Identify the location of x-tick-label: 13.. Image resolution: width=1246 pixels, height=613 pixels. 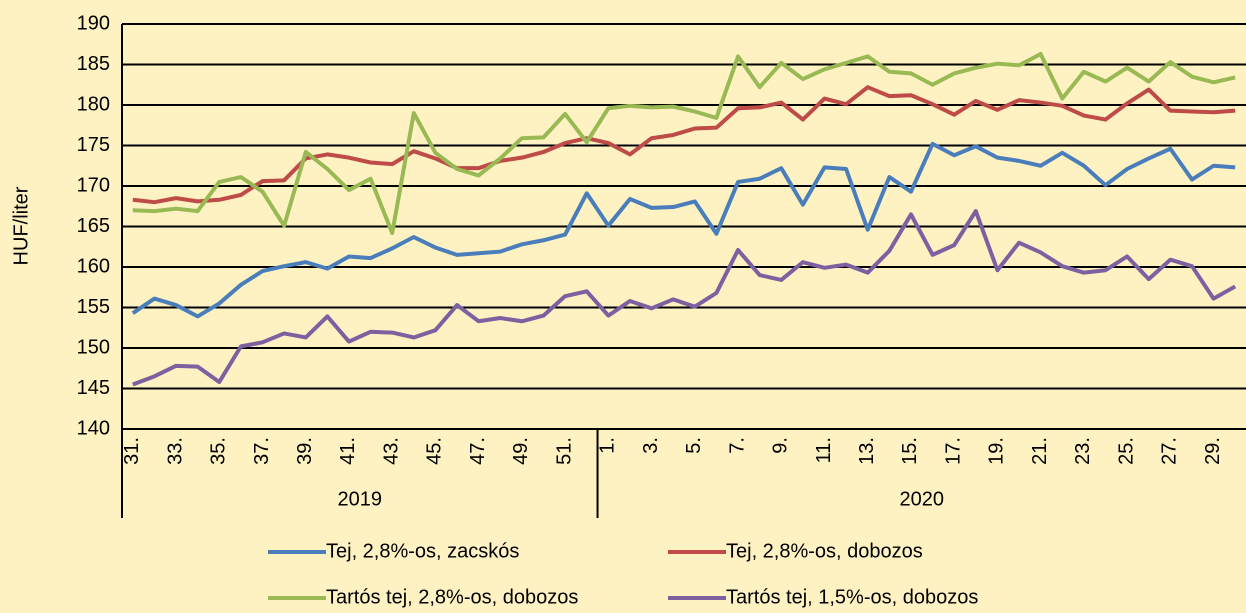
(867, 451).